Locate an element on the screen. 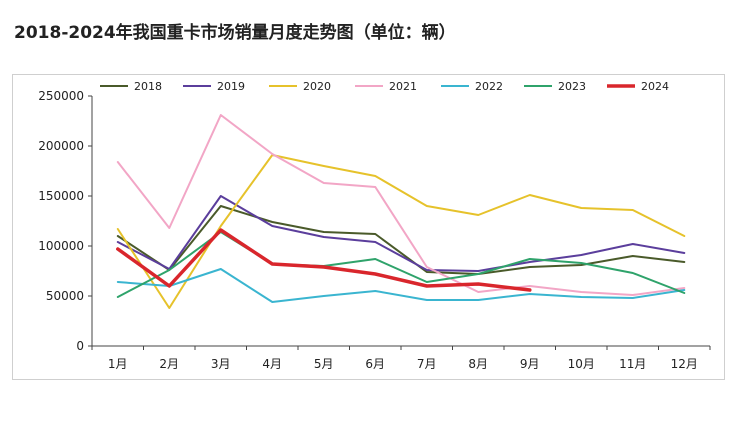 The height and width of the screenshot is (421, 756). x-tick-label: 5月 is located at coordinates (324, 364).